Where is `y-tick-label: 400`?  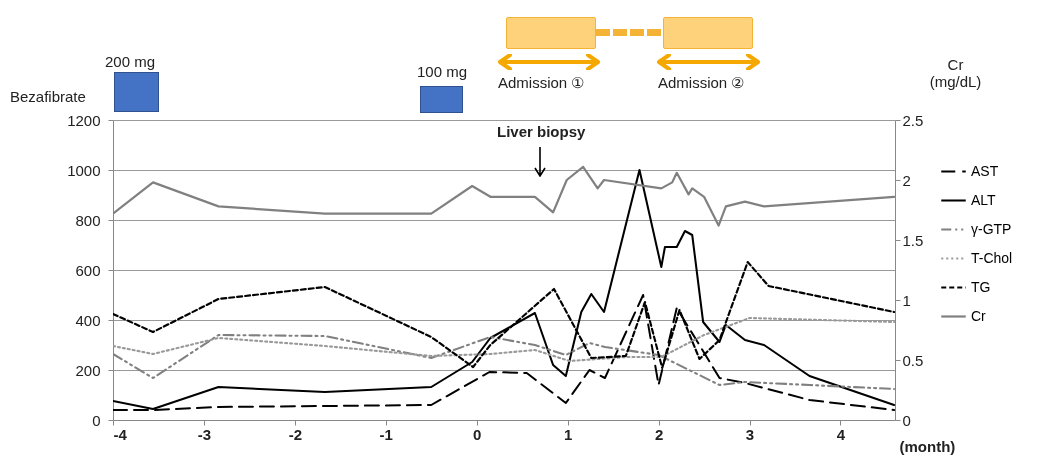 y-tick-label: 400 is located at coordinates (88, 320).